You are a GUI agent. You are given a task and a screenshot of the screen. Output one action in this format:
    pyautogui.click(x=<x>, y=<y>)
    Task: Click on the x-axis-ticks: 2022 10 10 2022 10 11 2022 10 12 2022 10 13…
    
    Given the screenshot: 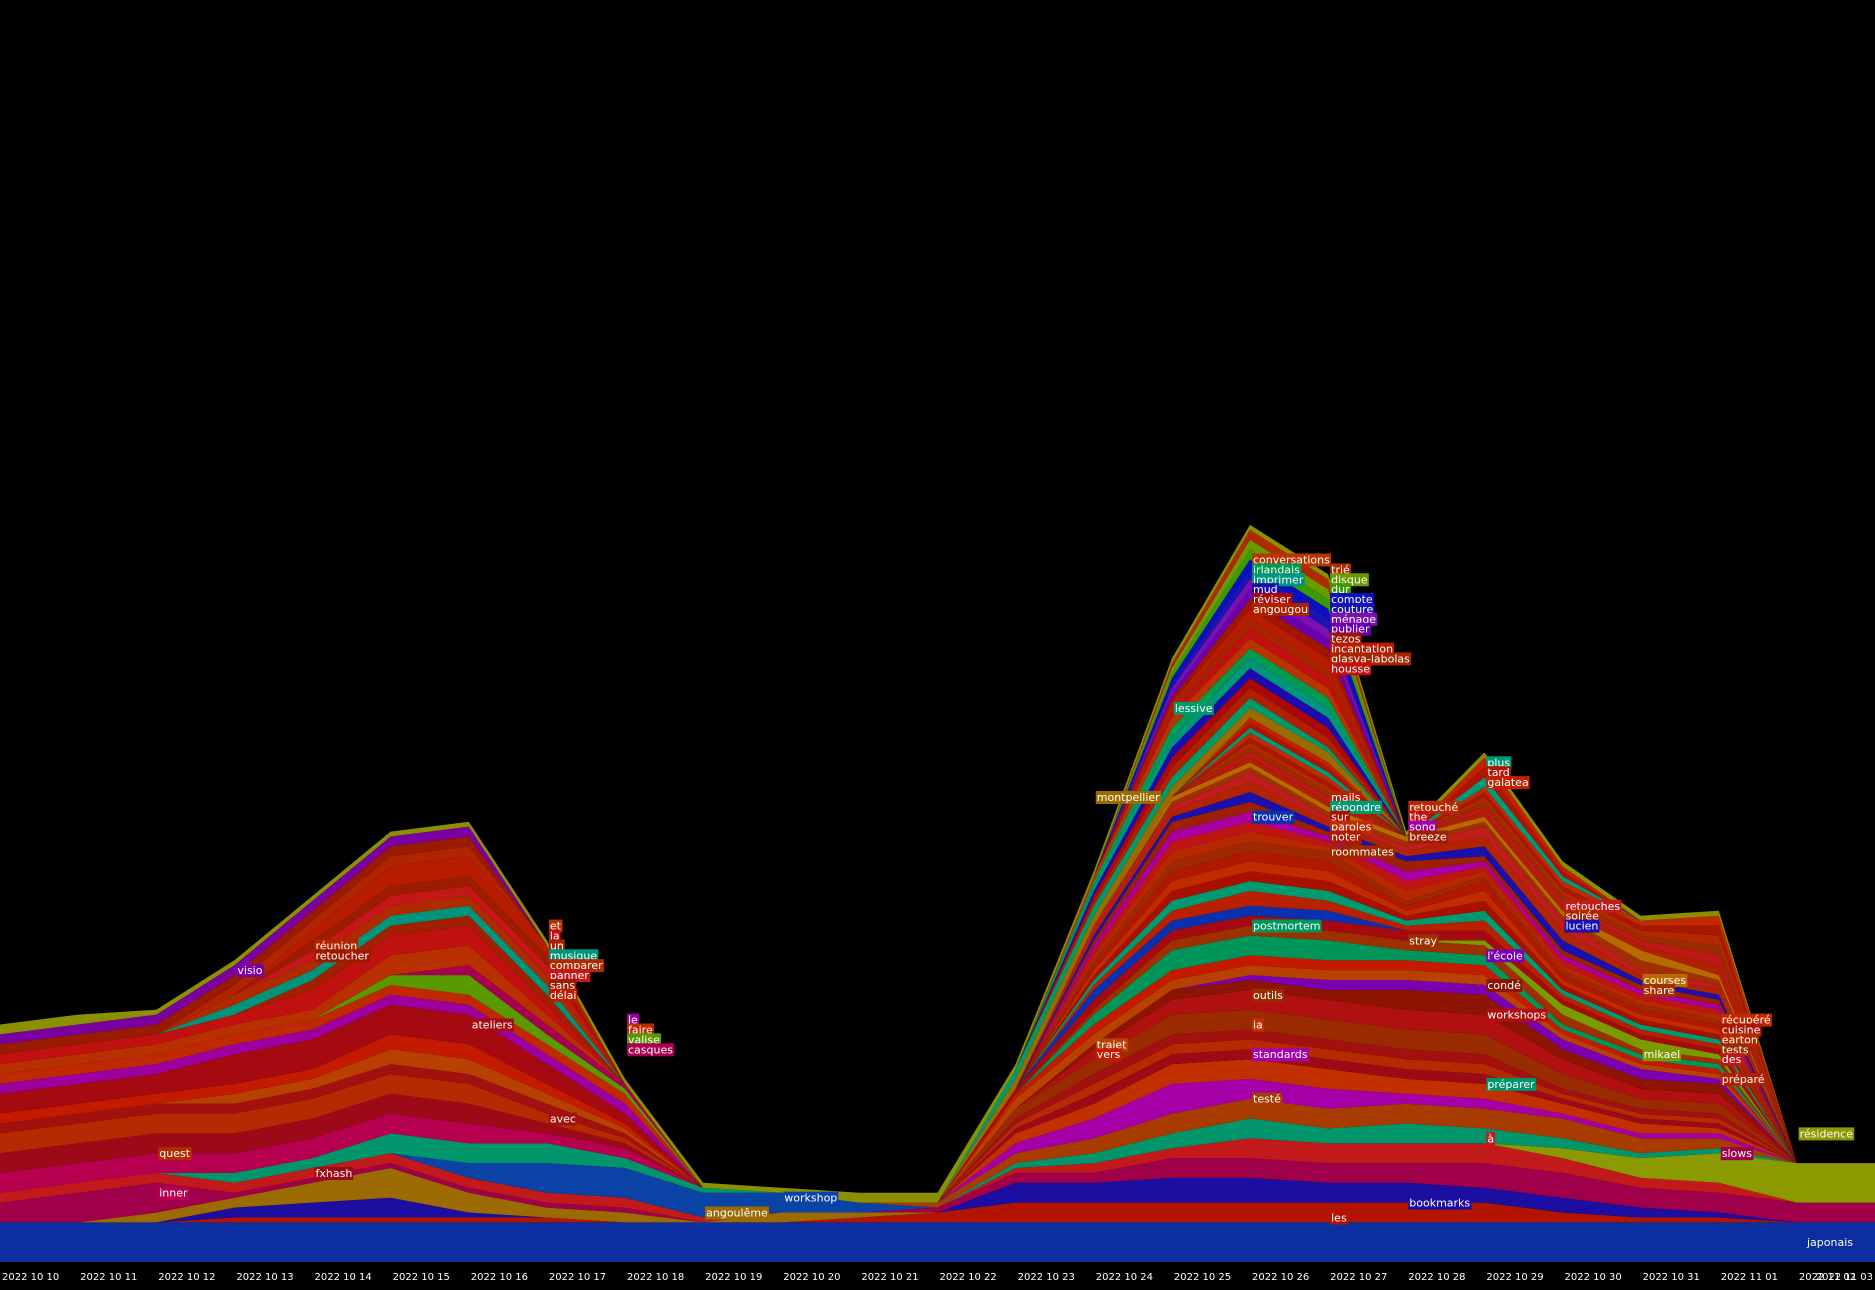 What is the action you would take?
    pyautogui.click(x=937, y=1277)
    